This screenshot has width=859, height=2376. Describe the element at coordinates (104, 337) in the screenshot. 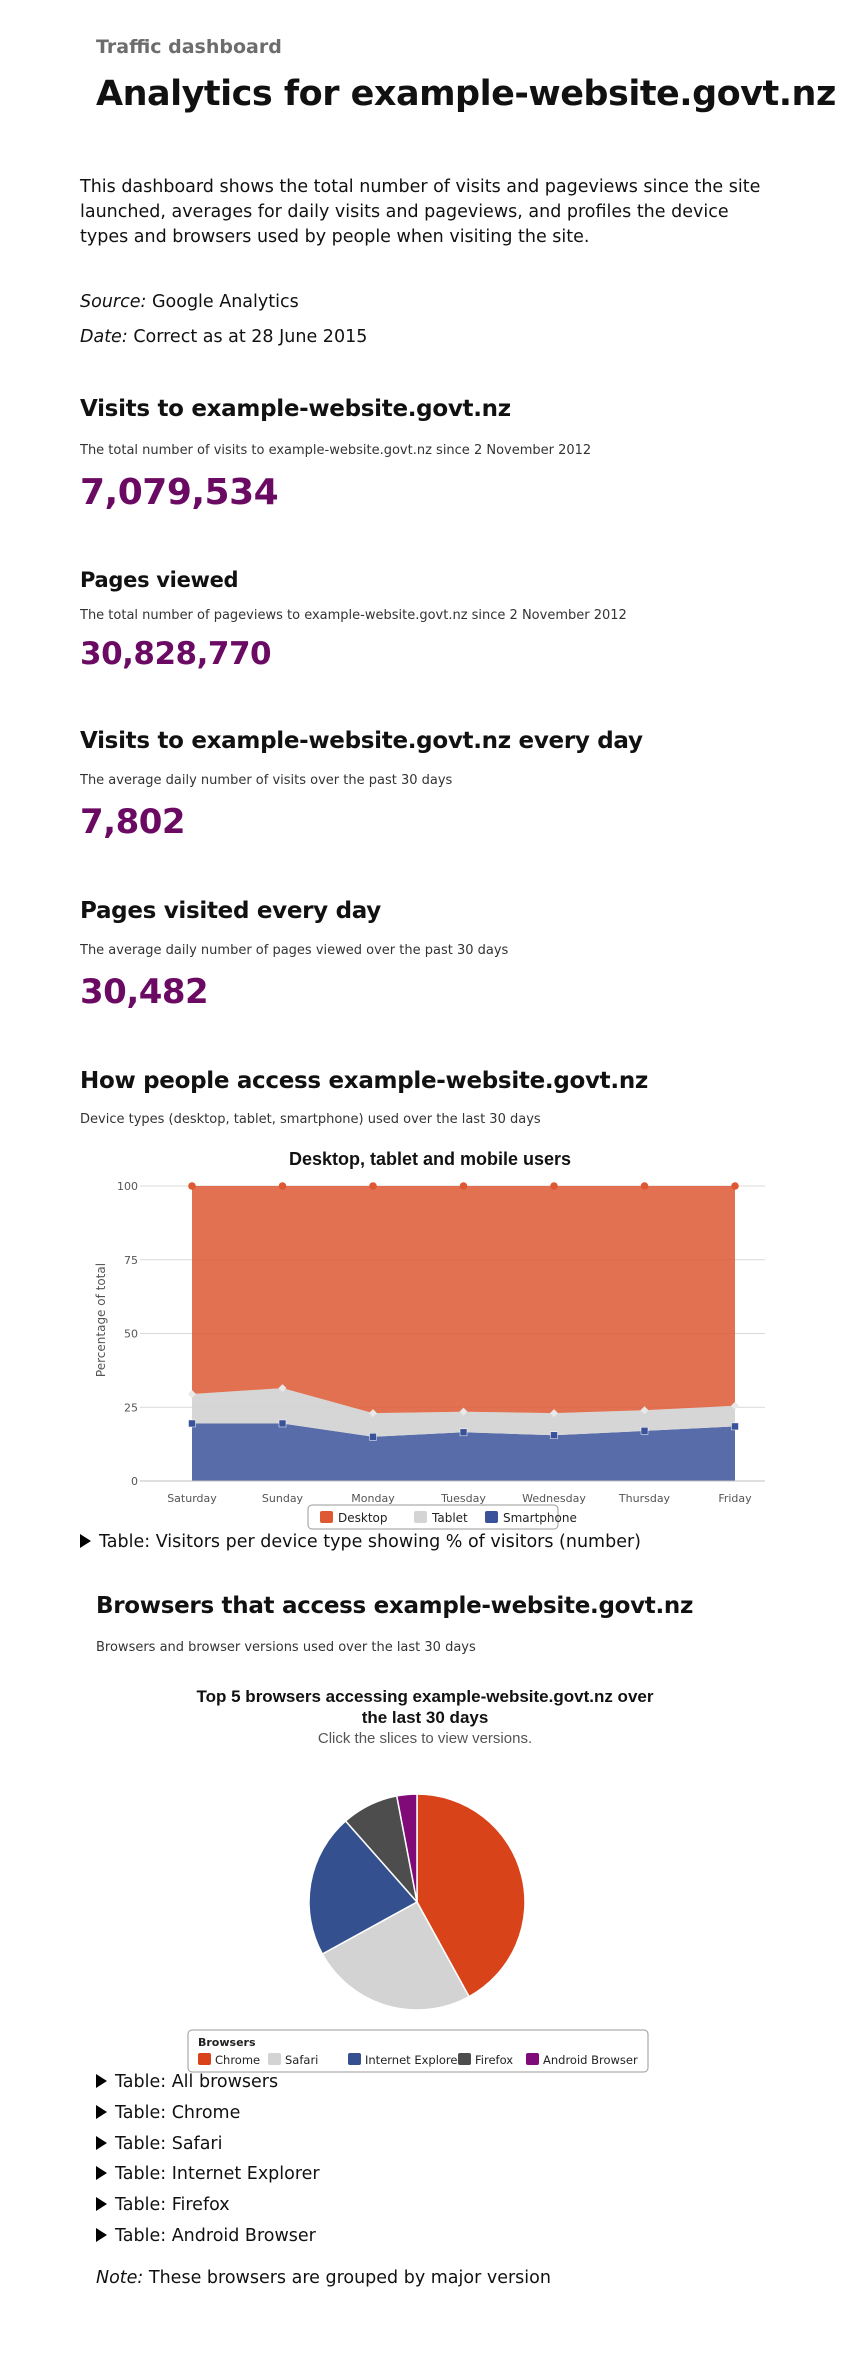

I see `date-label: Date:` at that location.